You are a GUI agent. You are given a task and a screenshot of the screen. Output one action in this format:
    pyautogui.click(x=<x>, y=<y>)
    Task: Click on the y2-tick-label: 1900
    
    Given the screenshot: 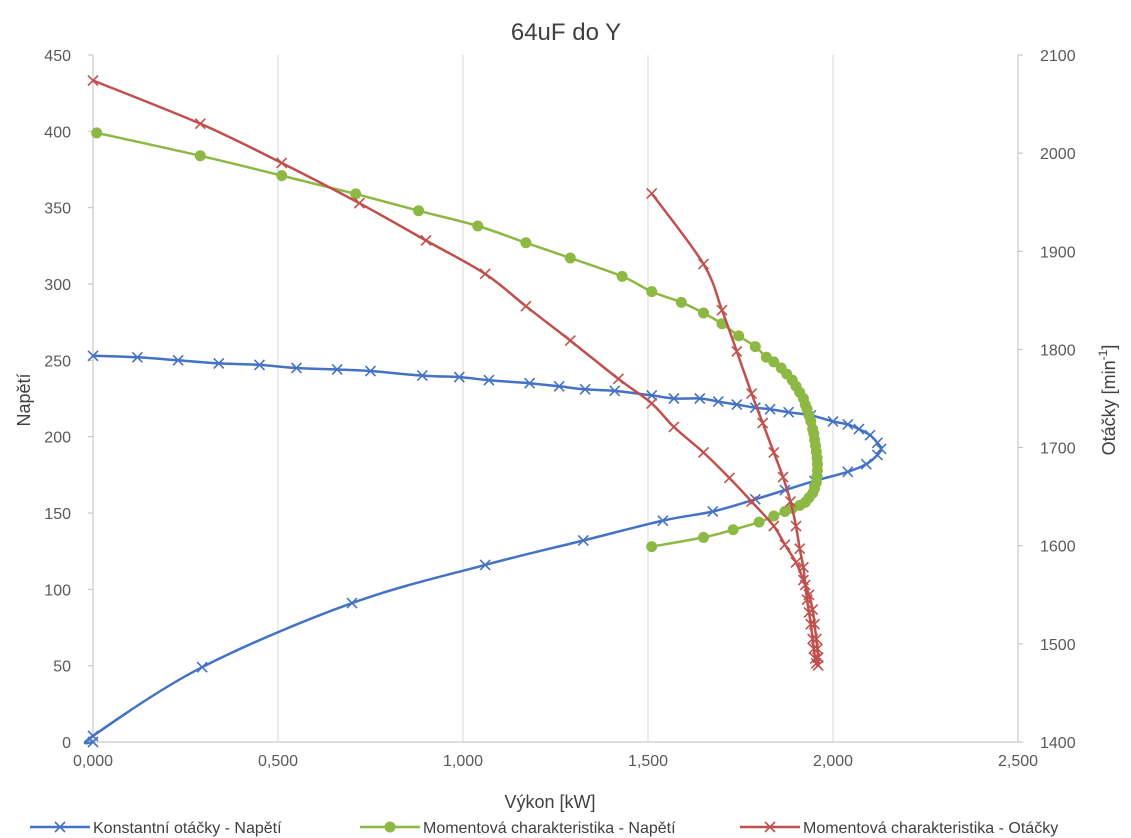 What is the action you would take?
    pyautogui.click(x=1058, y=252)
    